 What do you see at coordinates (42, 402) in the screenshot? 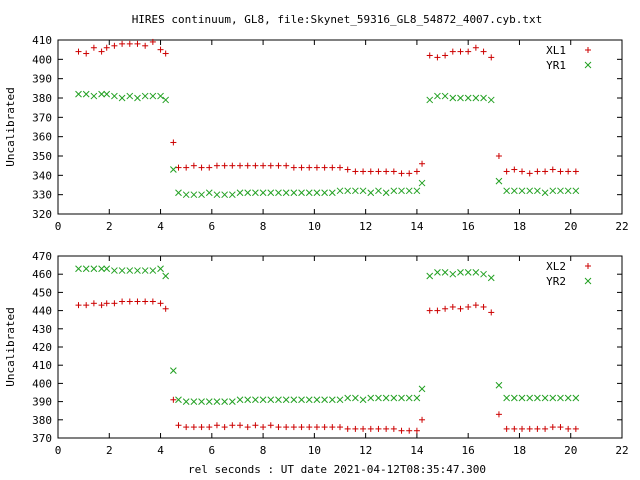
I see `y-tick-label: 390` at bounding box center [42, 402].